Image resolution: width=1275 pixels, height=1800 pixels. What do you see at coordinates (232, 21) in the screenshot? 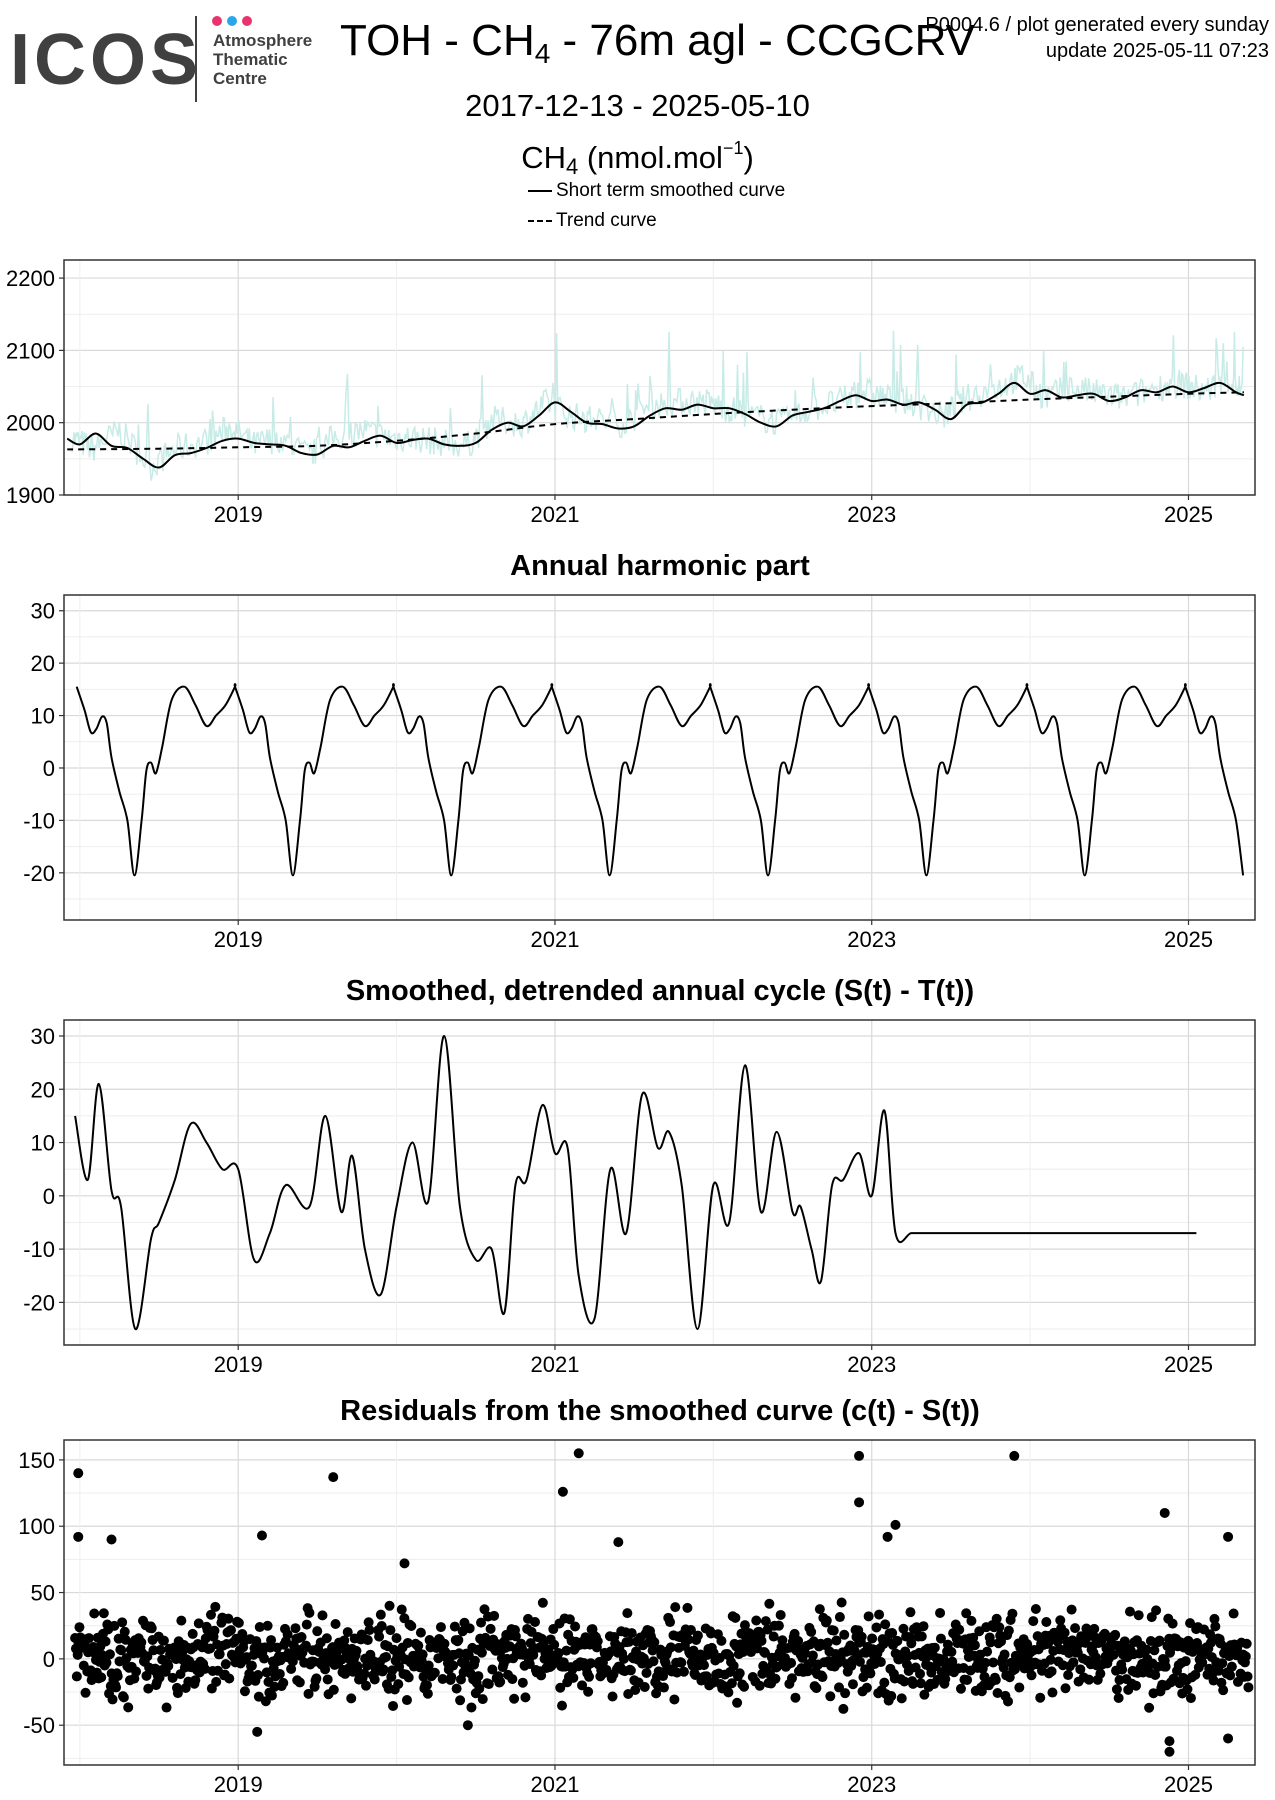
I see `logo-dot-blue` at bounding box center [232, 21].